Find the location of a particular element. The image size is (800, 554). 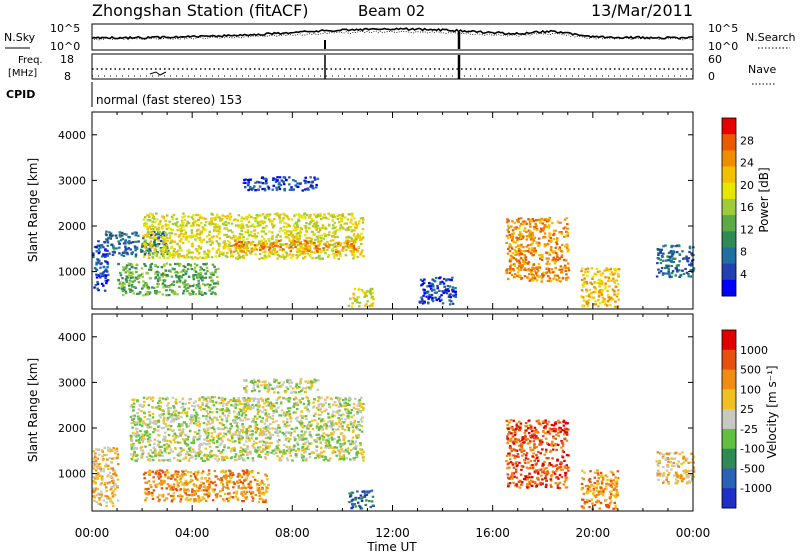

colorbar-tick-label: 24 is located at coordinates (747, 163).